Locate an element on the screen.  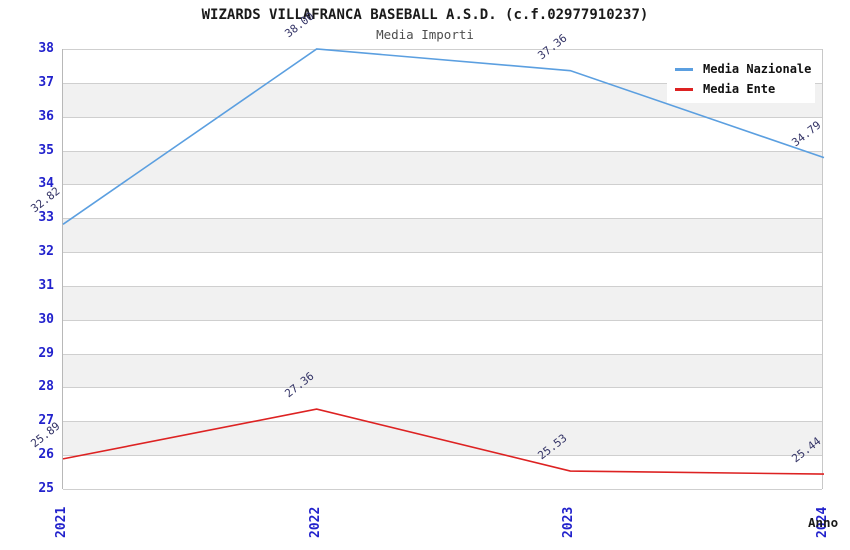
legend-item: Media Ente is located at coordinates (742, 89).